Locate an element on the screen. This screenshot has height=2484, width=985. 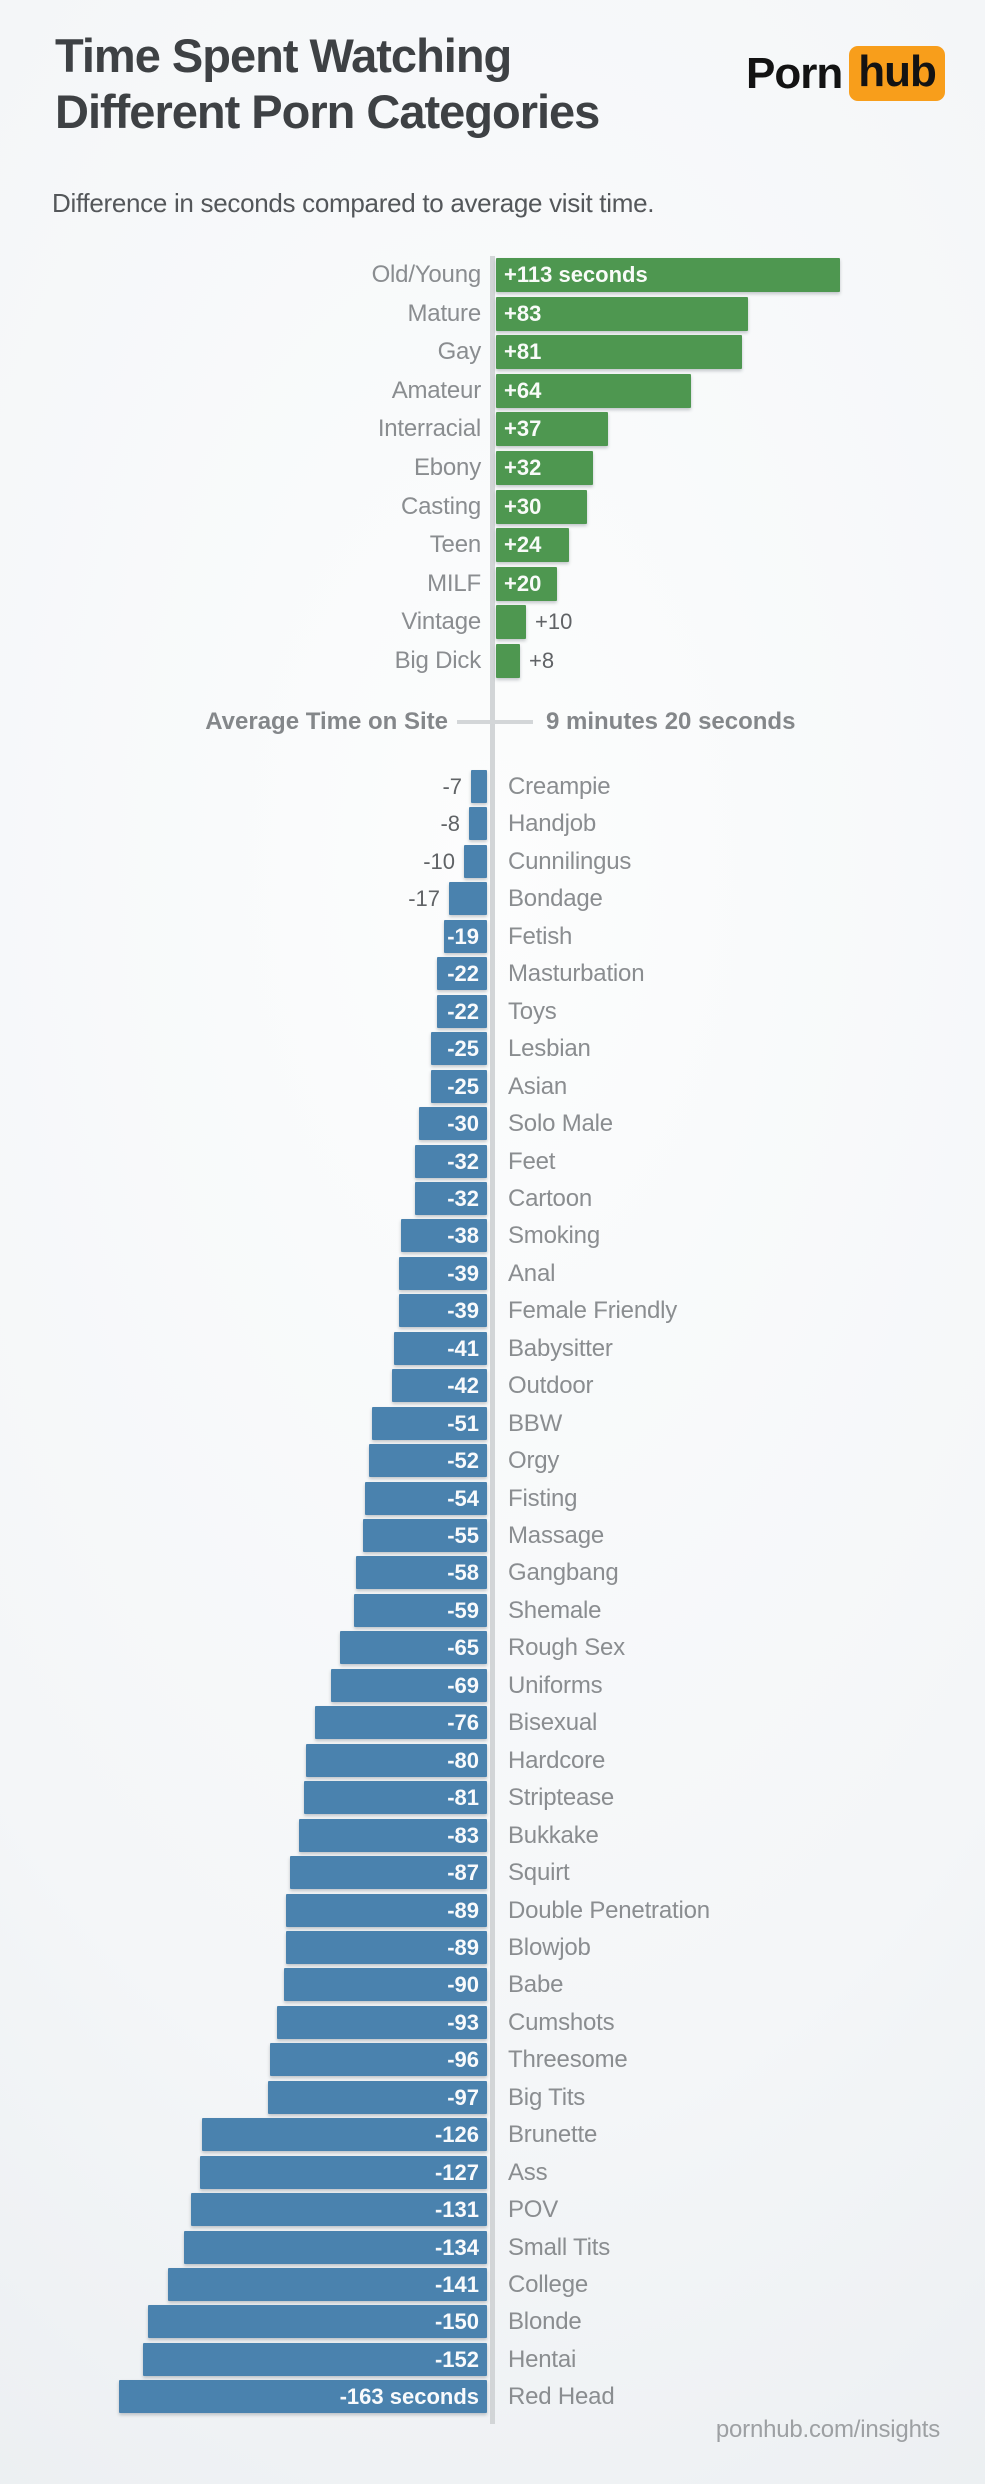
negative-bar: -81 is located at coordinates (395, 1797).